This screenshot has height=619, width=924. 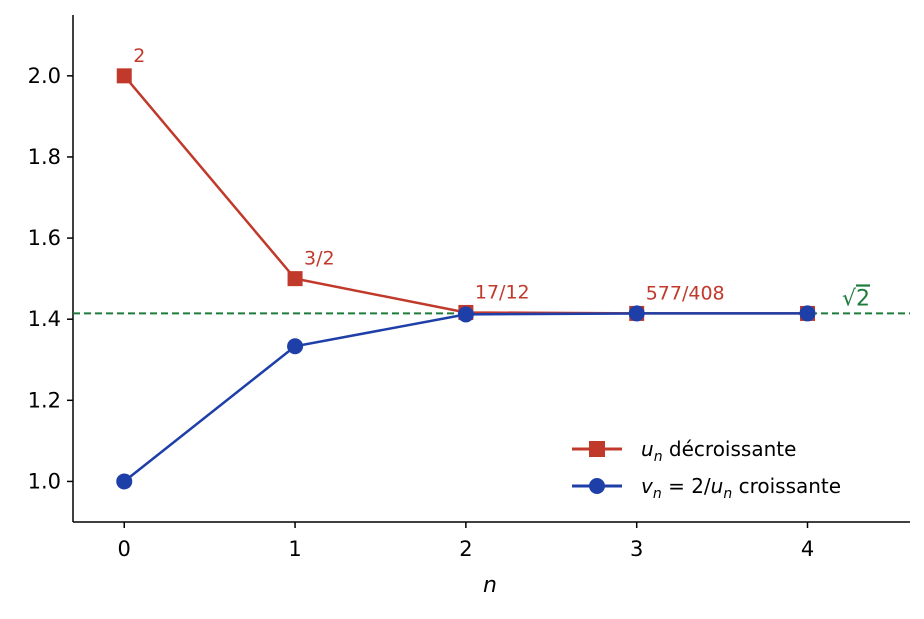 What do you see at coordinates (502, 292) in the screenshot?
I see `data-label-u-2: 17/12` at bounding box center [502, 292].